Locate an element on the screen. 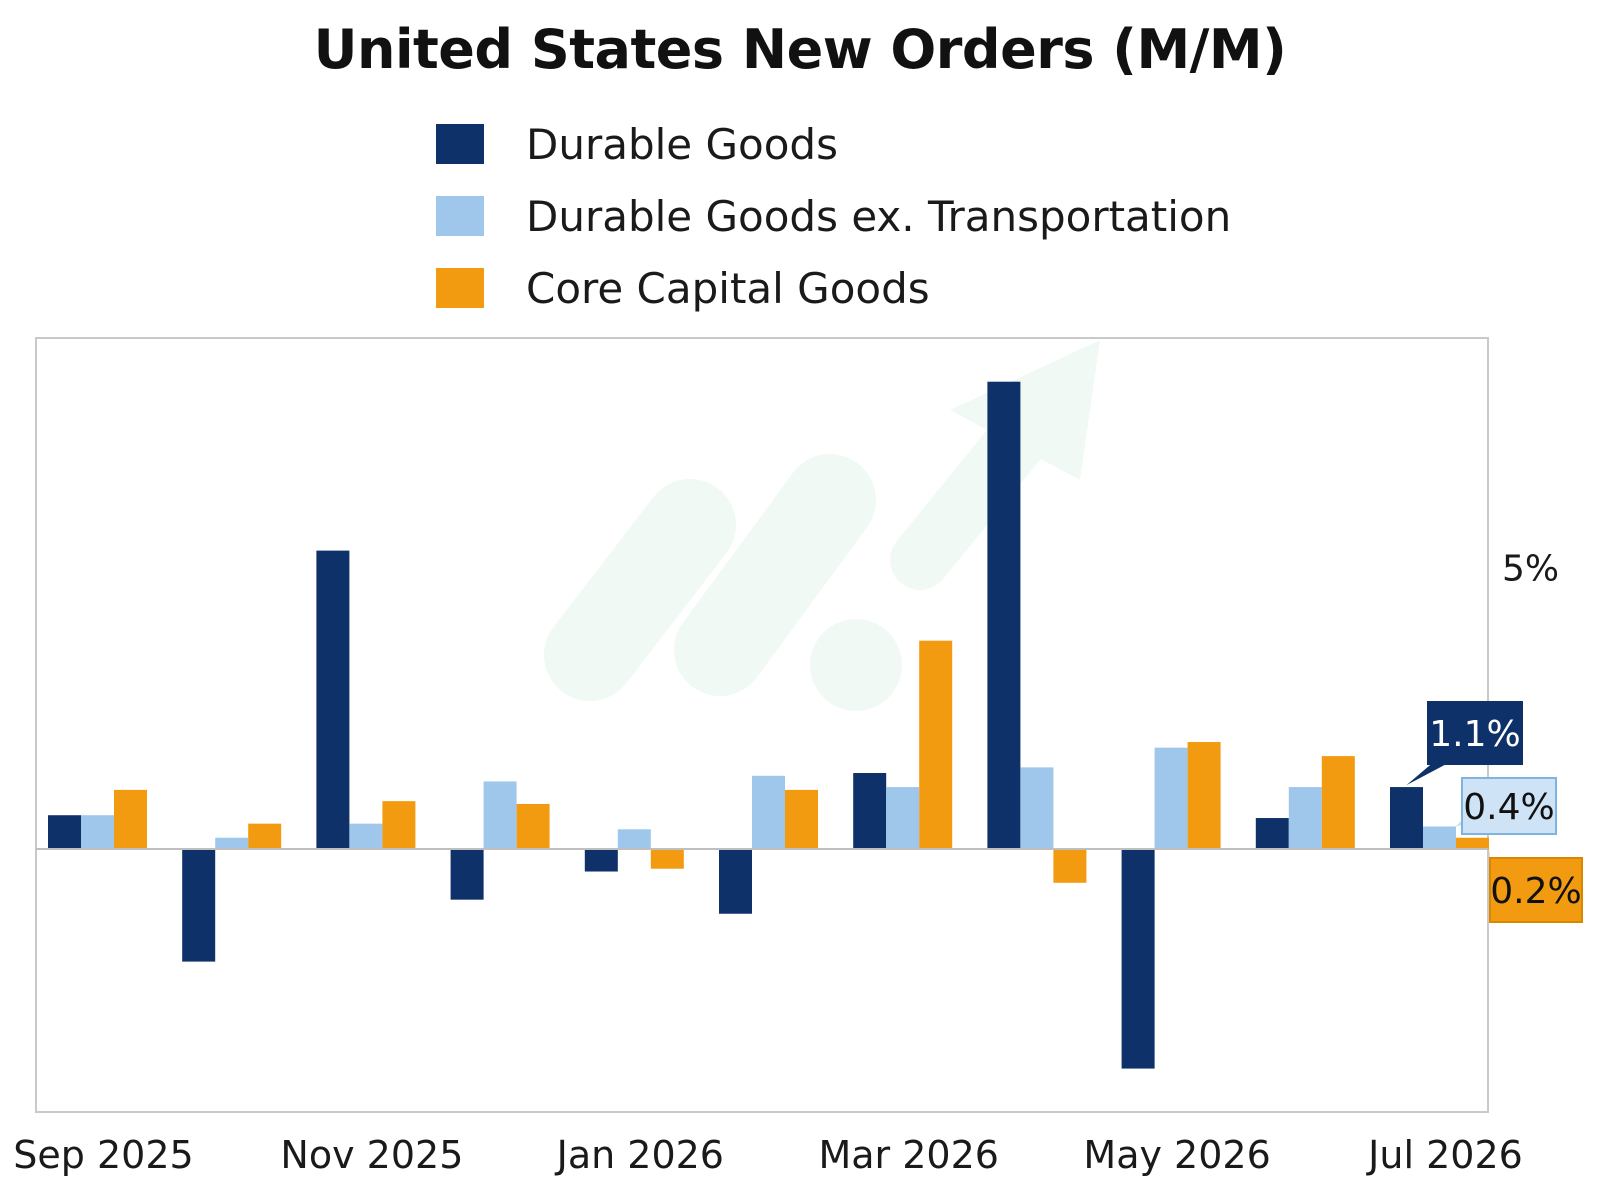 This screenshot has height=1200, width=1600. data-label: 0.2% is located at coordinates (1535, 891).